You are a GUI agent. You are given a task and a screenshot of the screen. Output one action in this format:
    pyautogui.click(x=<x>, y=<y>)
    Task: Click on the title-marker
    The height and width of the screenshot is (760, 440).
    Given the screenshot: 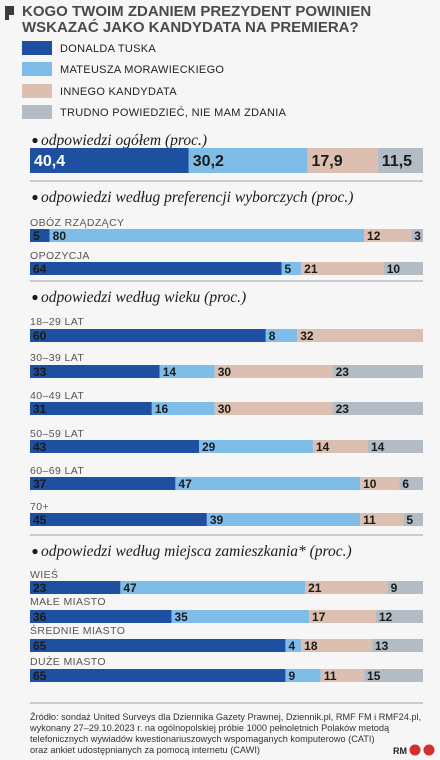 What is the action you would take?
    pyautogui.click(x=9, y=10)
    